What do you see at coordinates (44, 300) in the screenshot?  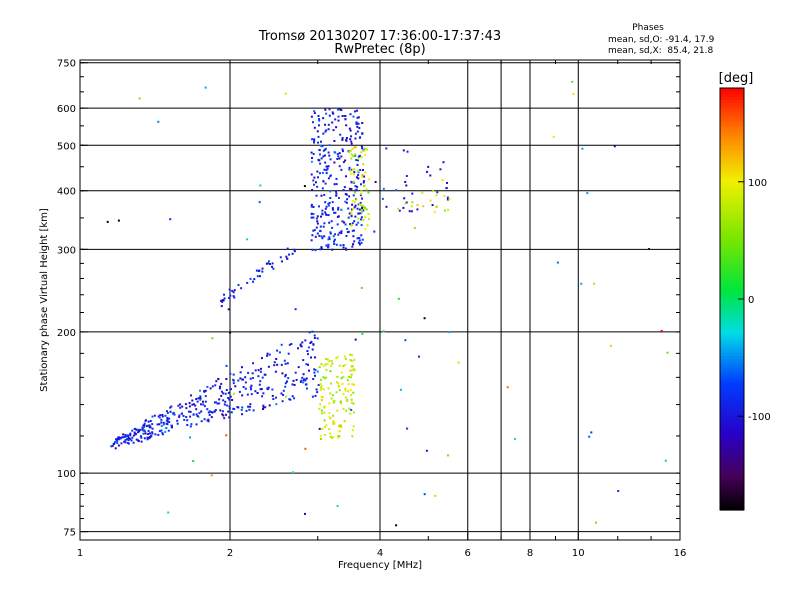 I see `y-axis-label: Stationary phase Virtual Height [km]` at bounding box center [44, 300].